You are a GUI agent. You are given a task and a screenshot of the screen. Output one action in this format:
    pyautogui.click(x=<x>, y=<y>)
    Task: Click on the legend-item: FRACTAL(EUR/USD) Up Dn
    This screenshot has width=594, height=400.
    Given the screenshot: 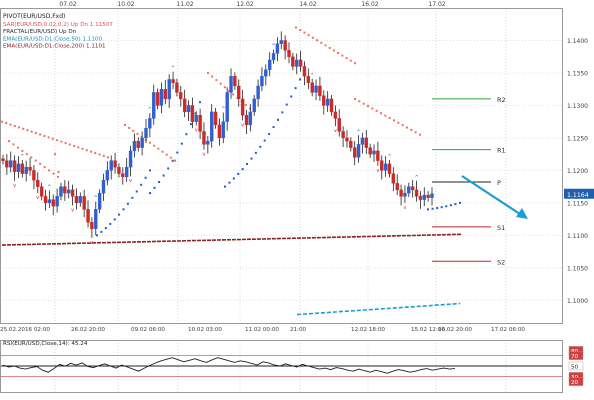 What is the action you would take?
    pyautogui.click(x=40, y=32)
    